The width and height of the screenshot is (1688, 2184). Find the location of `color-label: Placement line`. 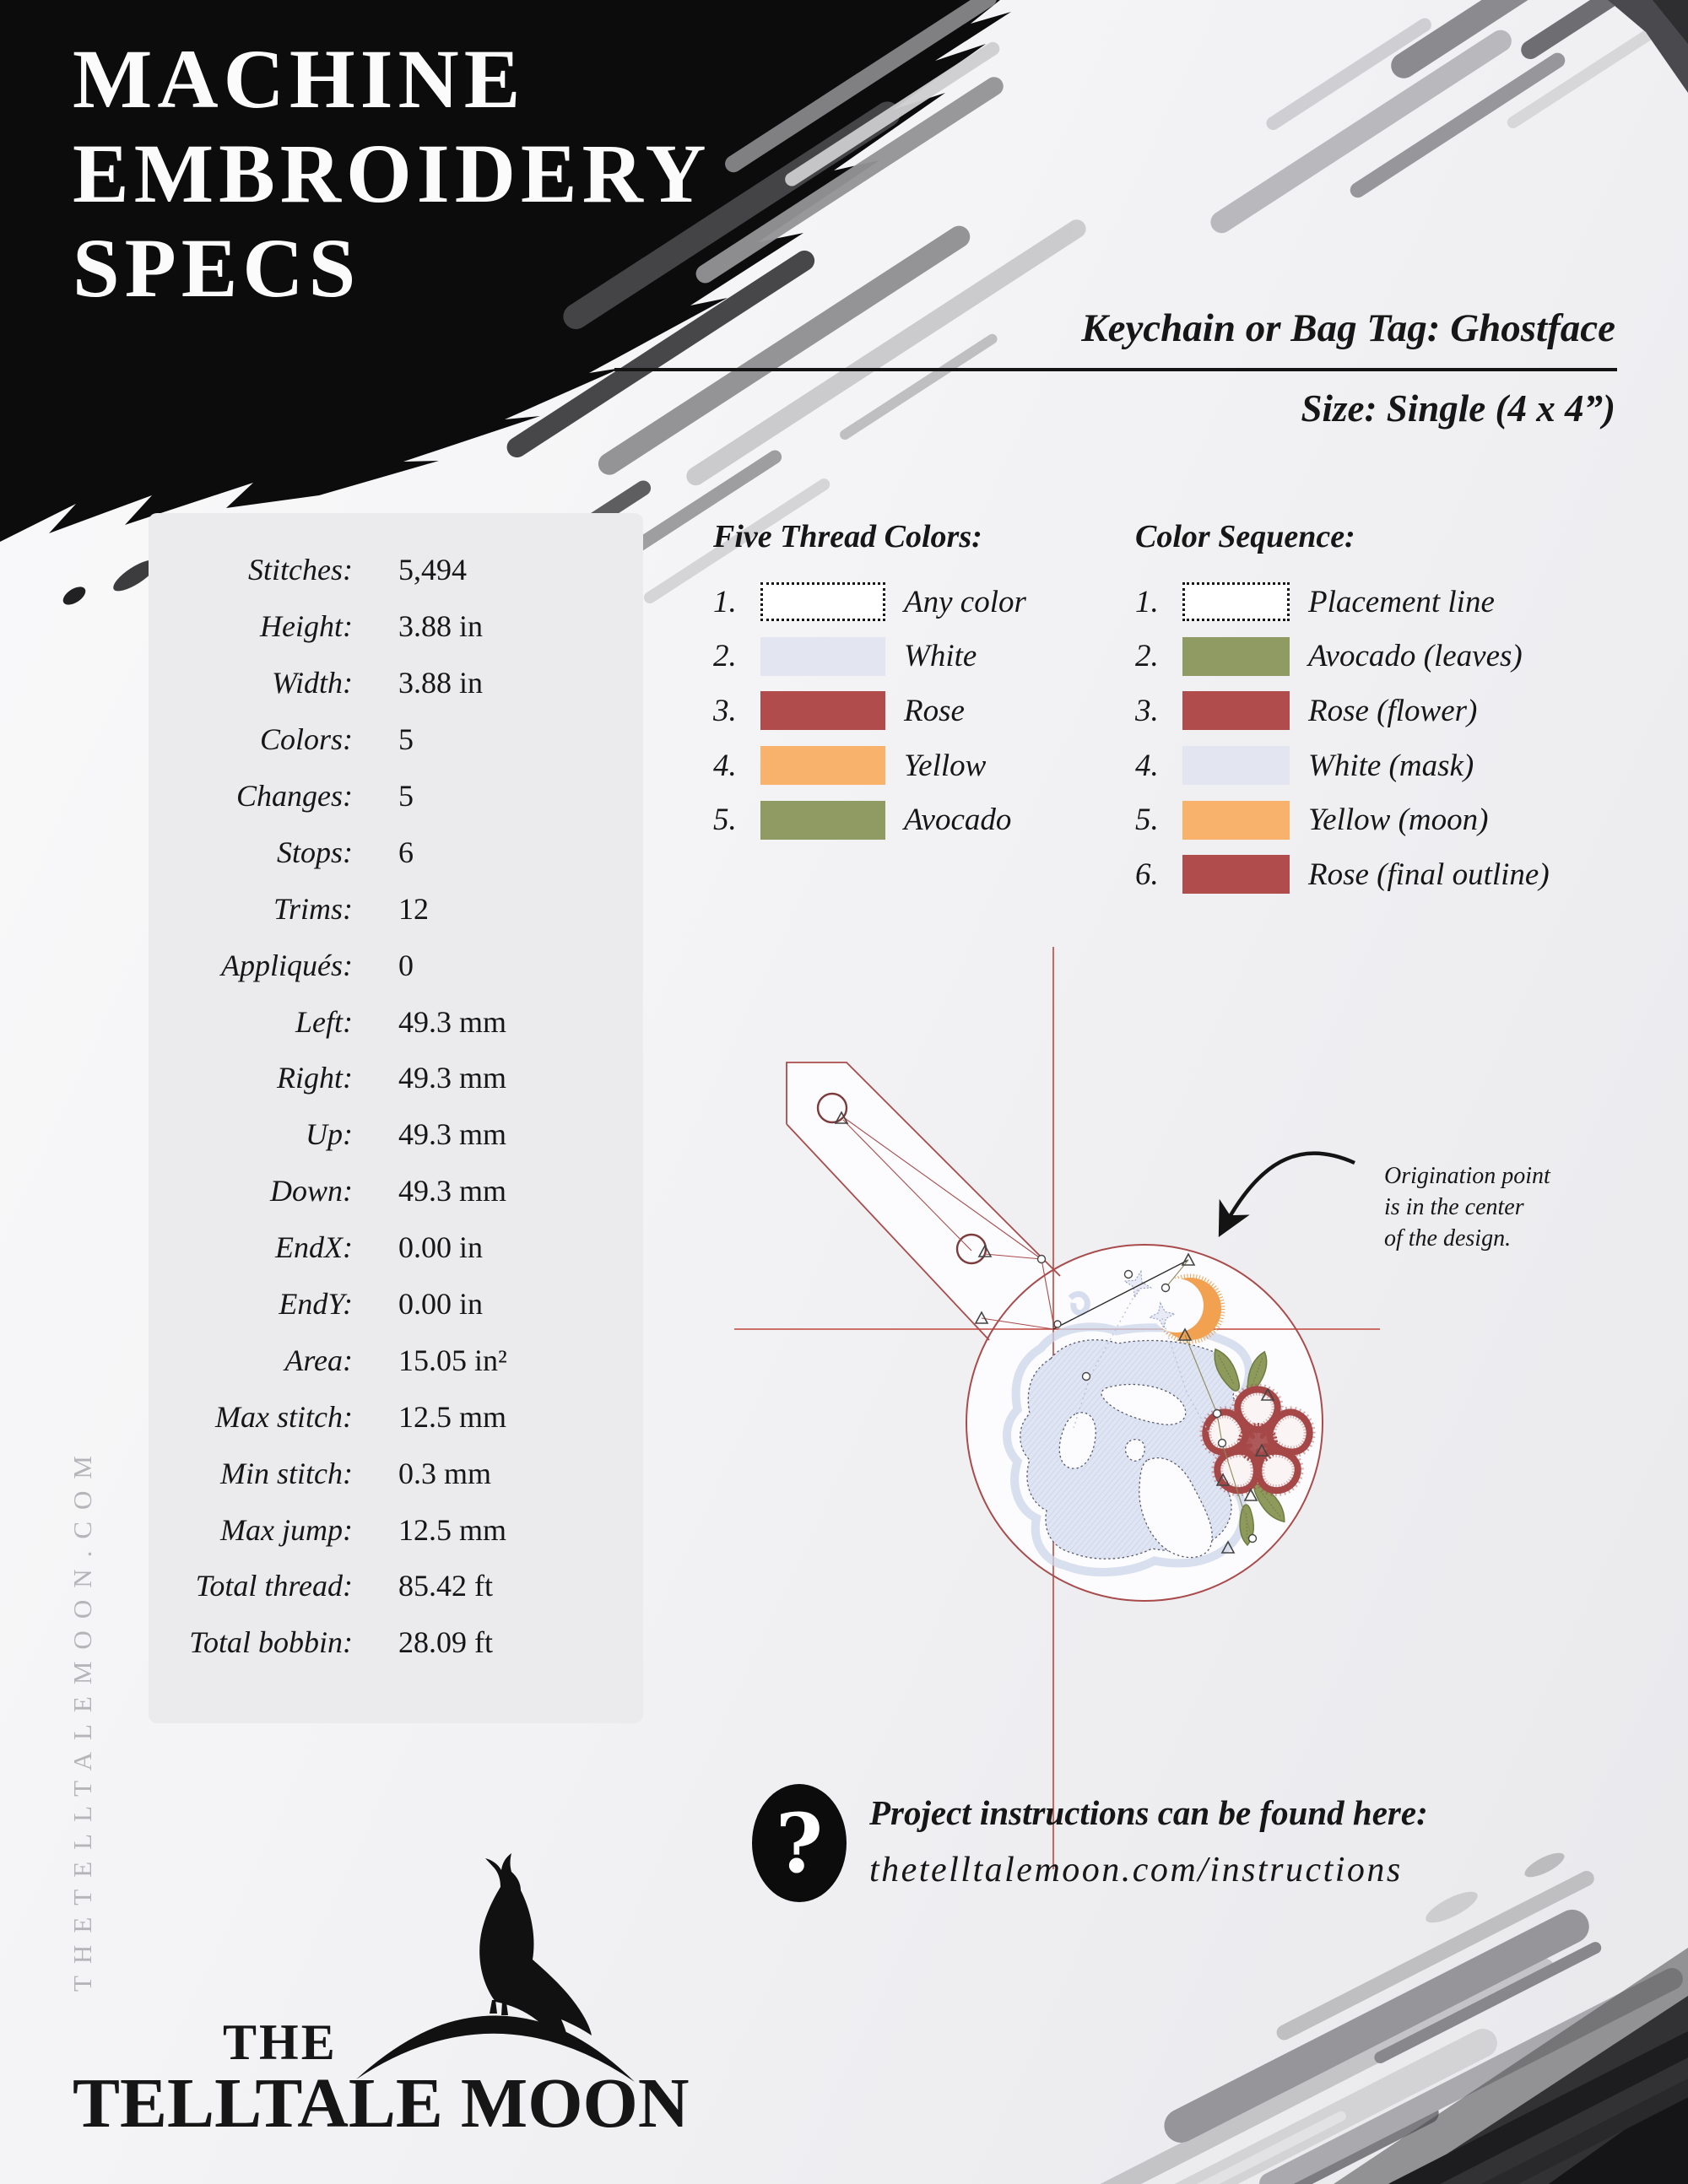

color-label: Placement line is located at coordinates (1401, 601).